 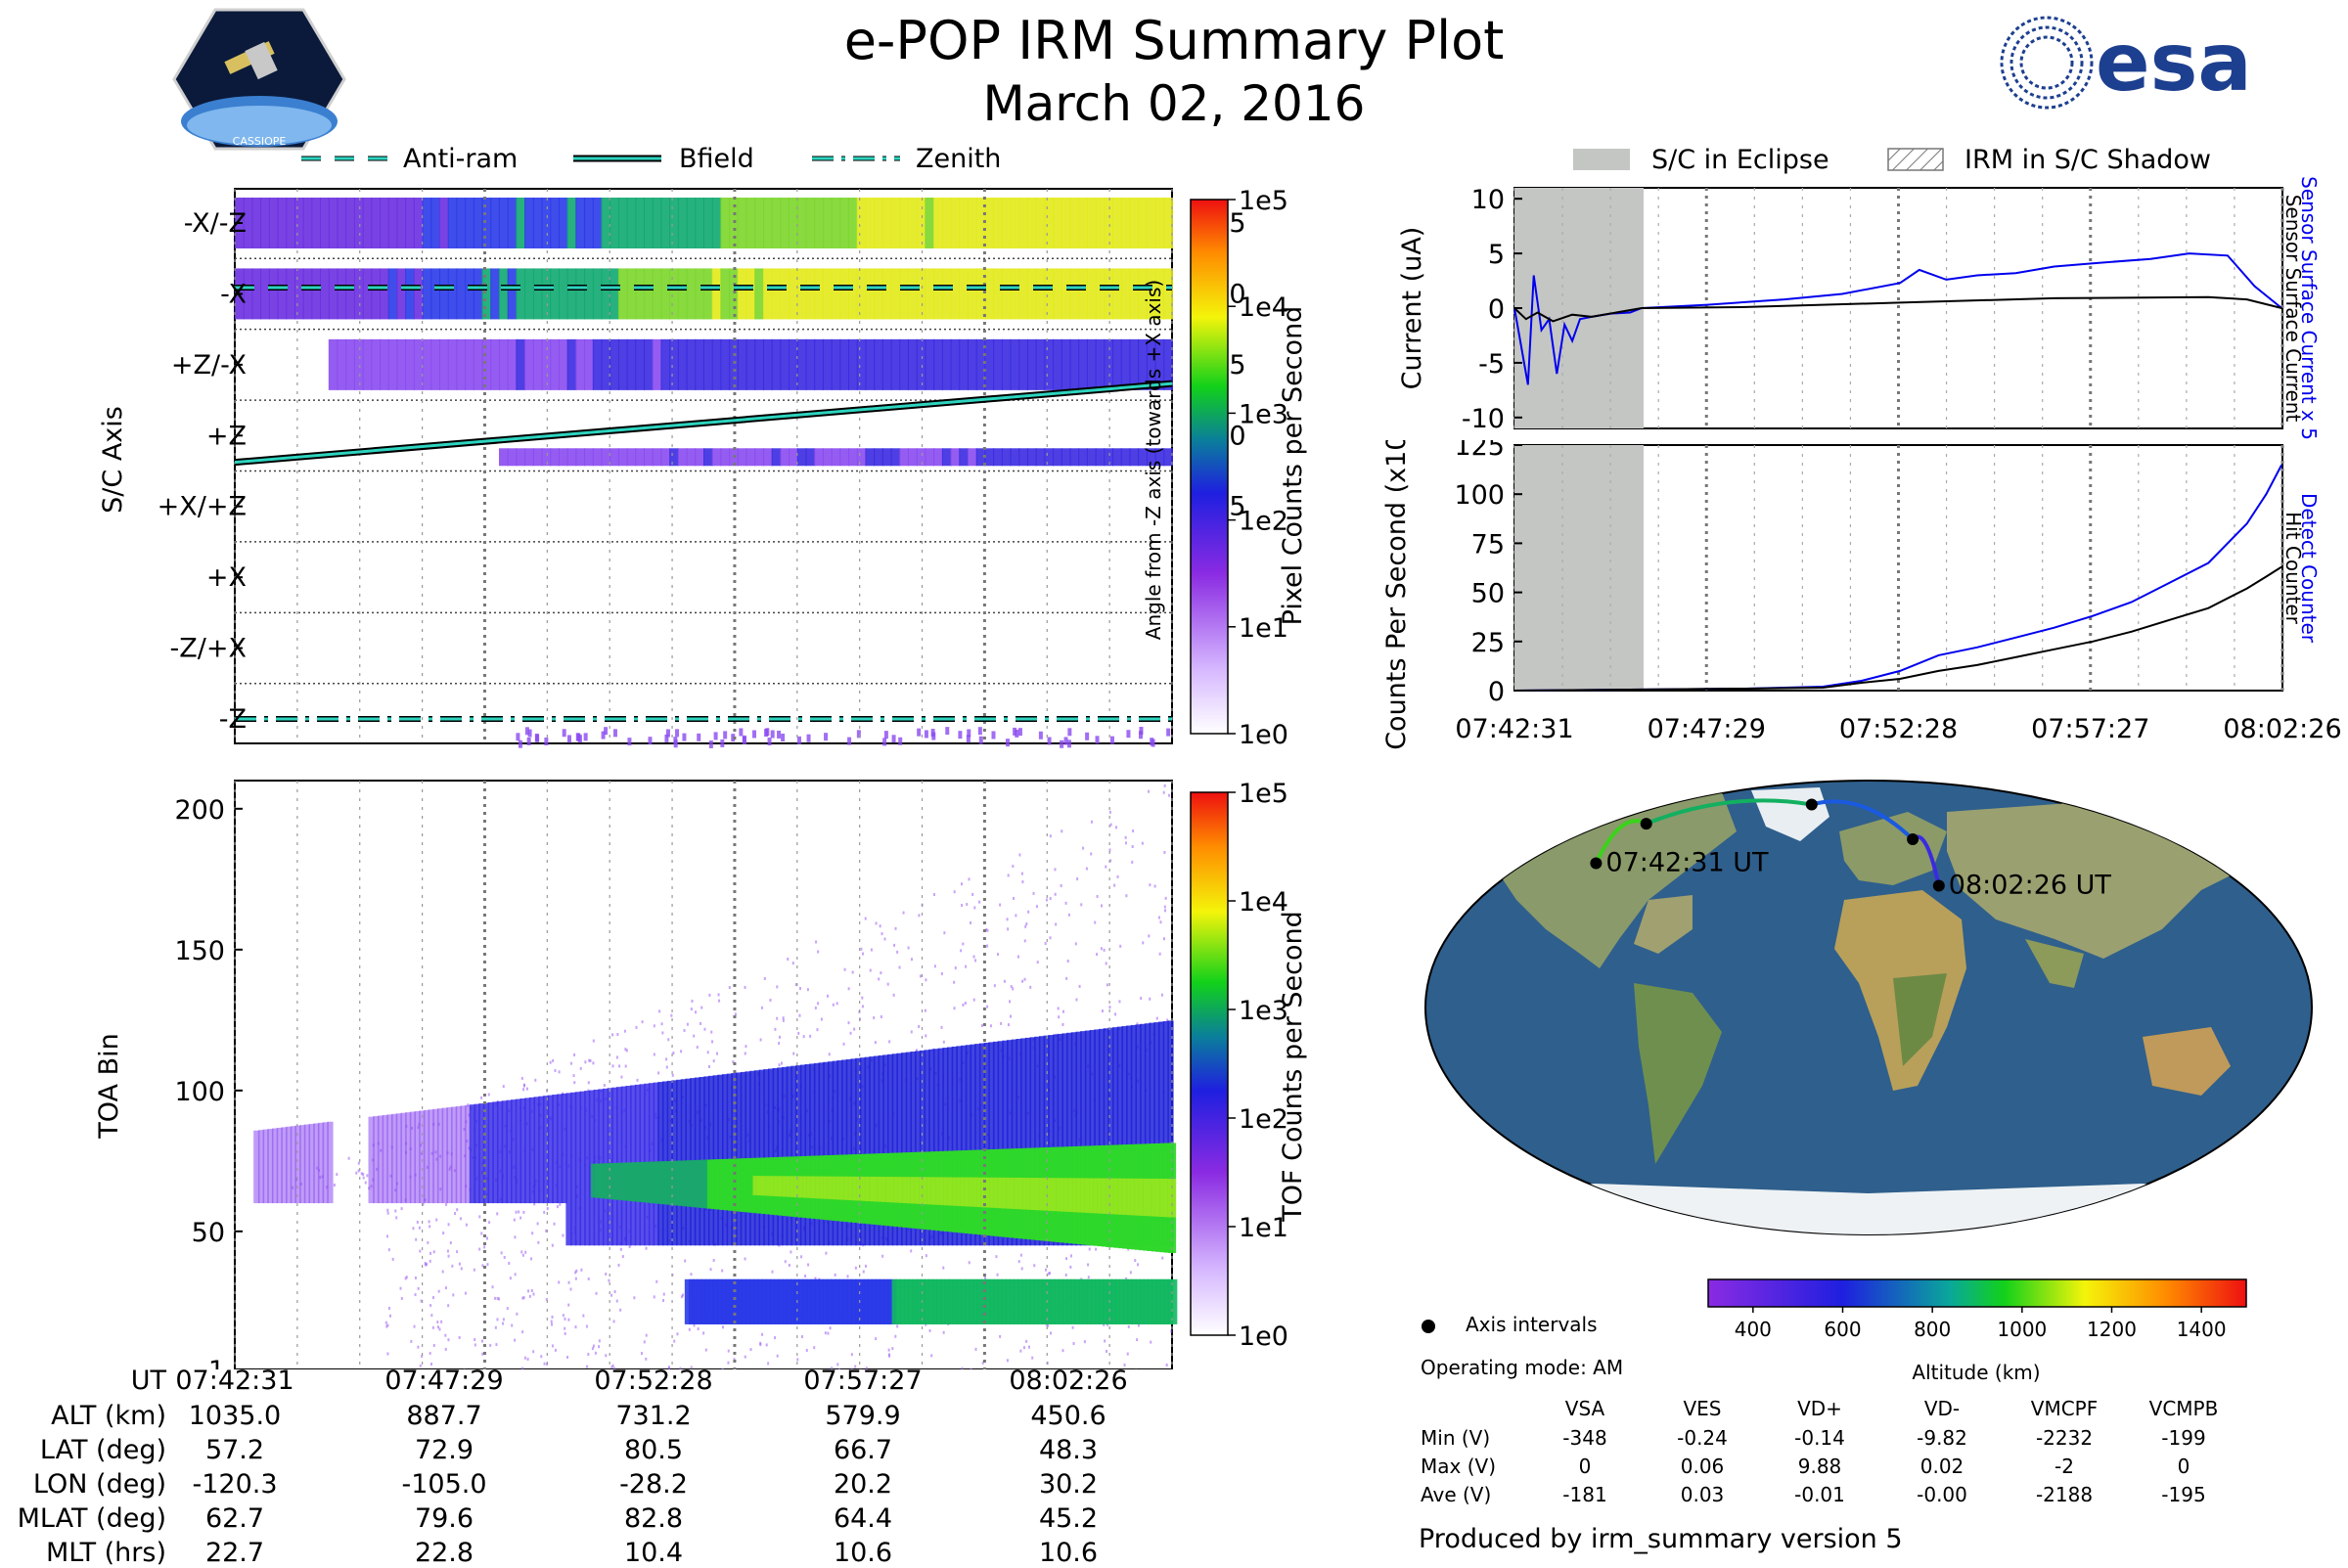 I want to click on operating-mode: Operating mode: AM, so click(x=1522, y=1367).